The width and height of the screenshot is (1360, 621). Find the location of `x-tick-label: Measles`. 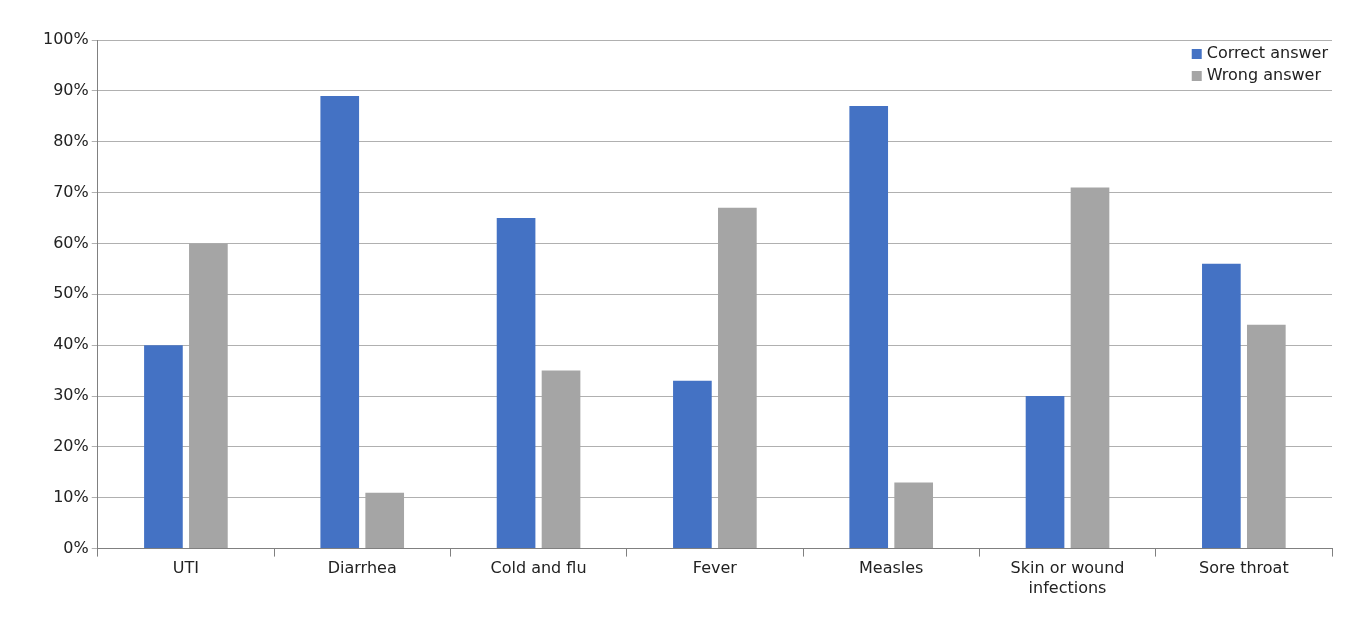

x-tick-label: Measles is located at coordinates (891, 568).